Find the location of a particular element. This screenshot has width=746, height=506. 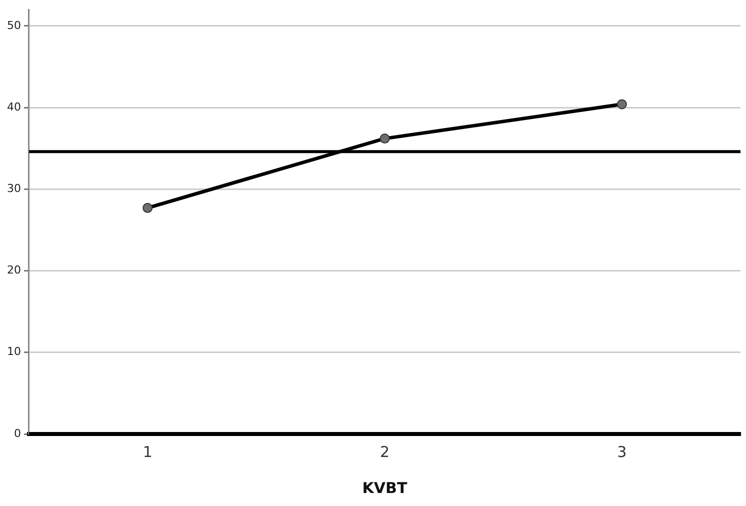

x-tick-label: 3 is located at coordinates (622, 451).